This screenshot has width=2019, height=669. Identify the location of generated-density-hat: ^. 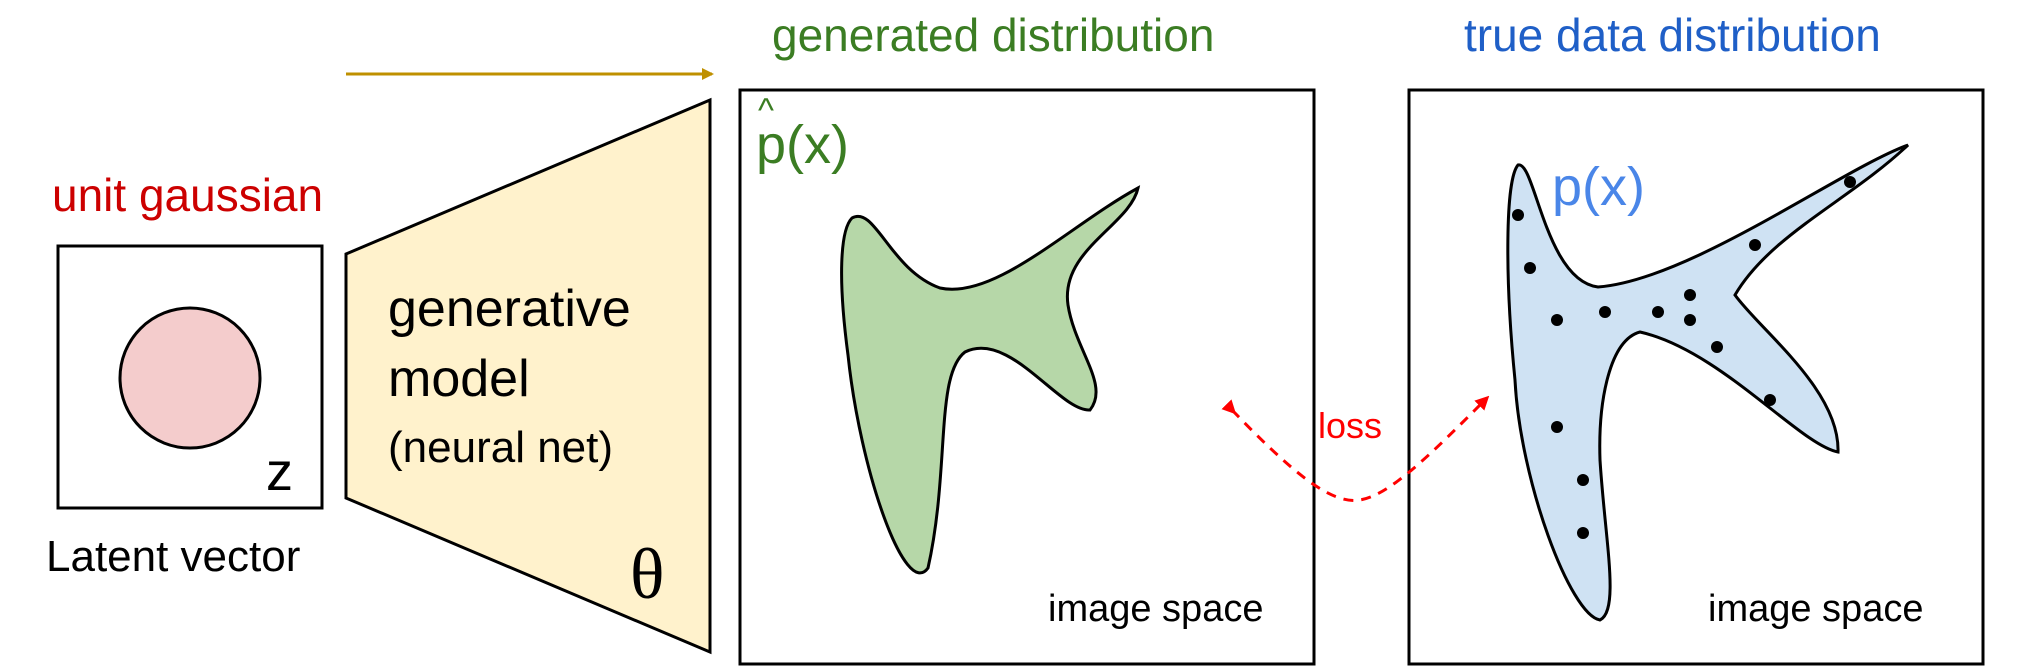
(766, 111).